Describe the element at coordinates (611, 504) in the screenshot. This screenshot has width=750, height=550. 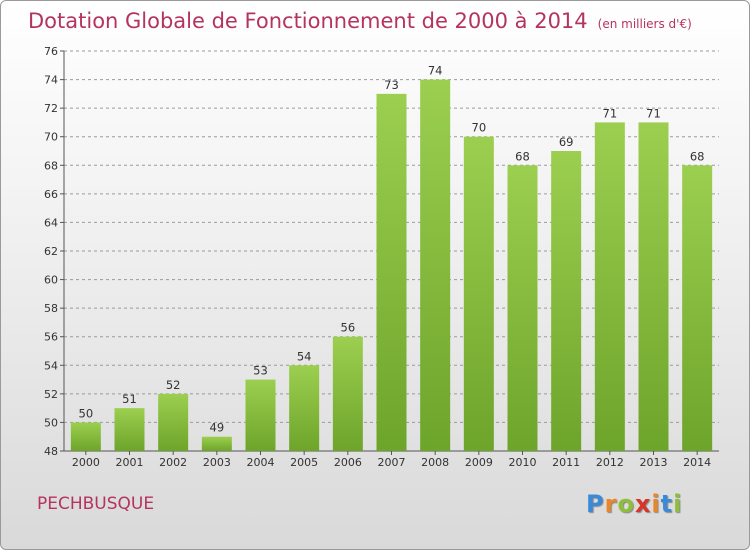
I see `logo-letter: r` at that location.